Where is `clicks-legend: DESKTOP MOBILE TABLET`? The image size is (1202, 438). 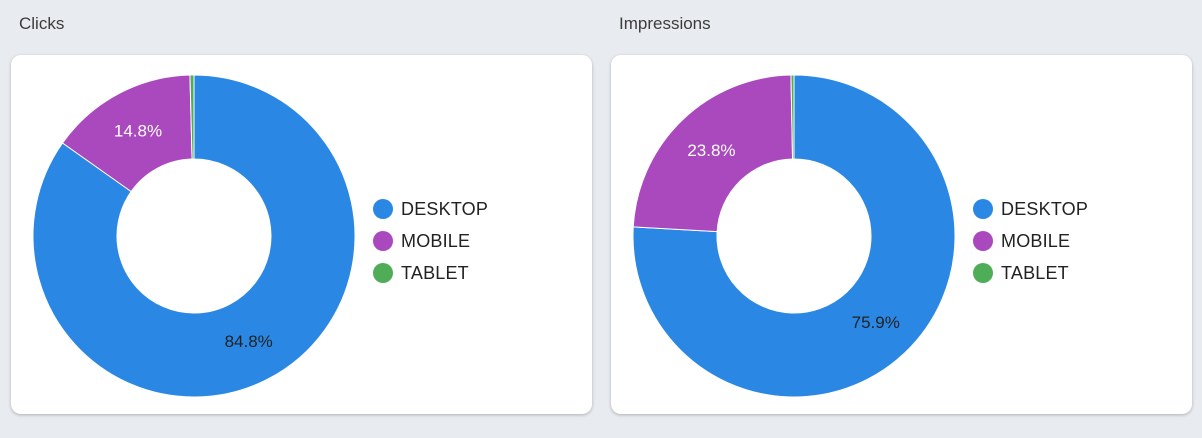 clicks-legend: DESKTOP MOBILE TABLET is located at coordinates (430, 241).